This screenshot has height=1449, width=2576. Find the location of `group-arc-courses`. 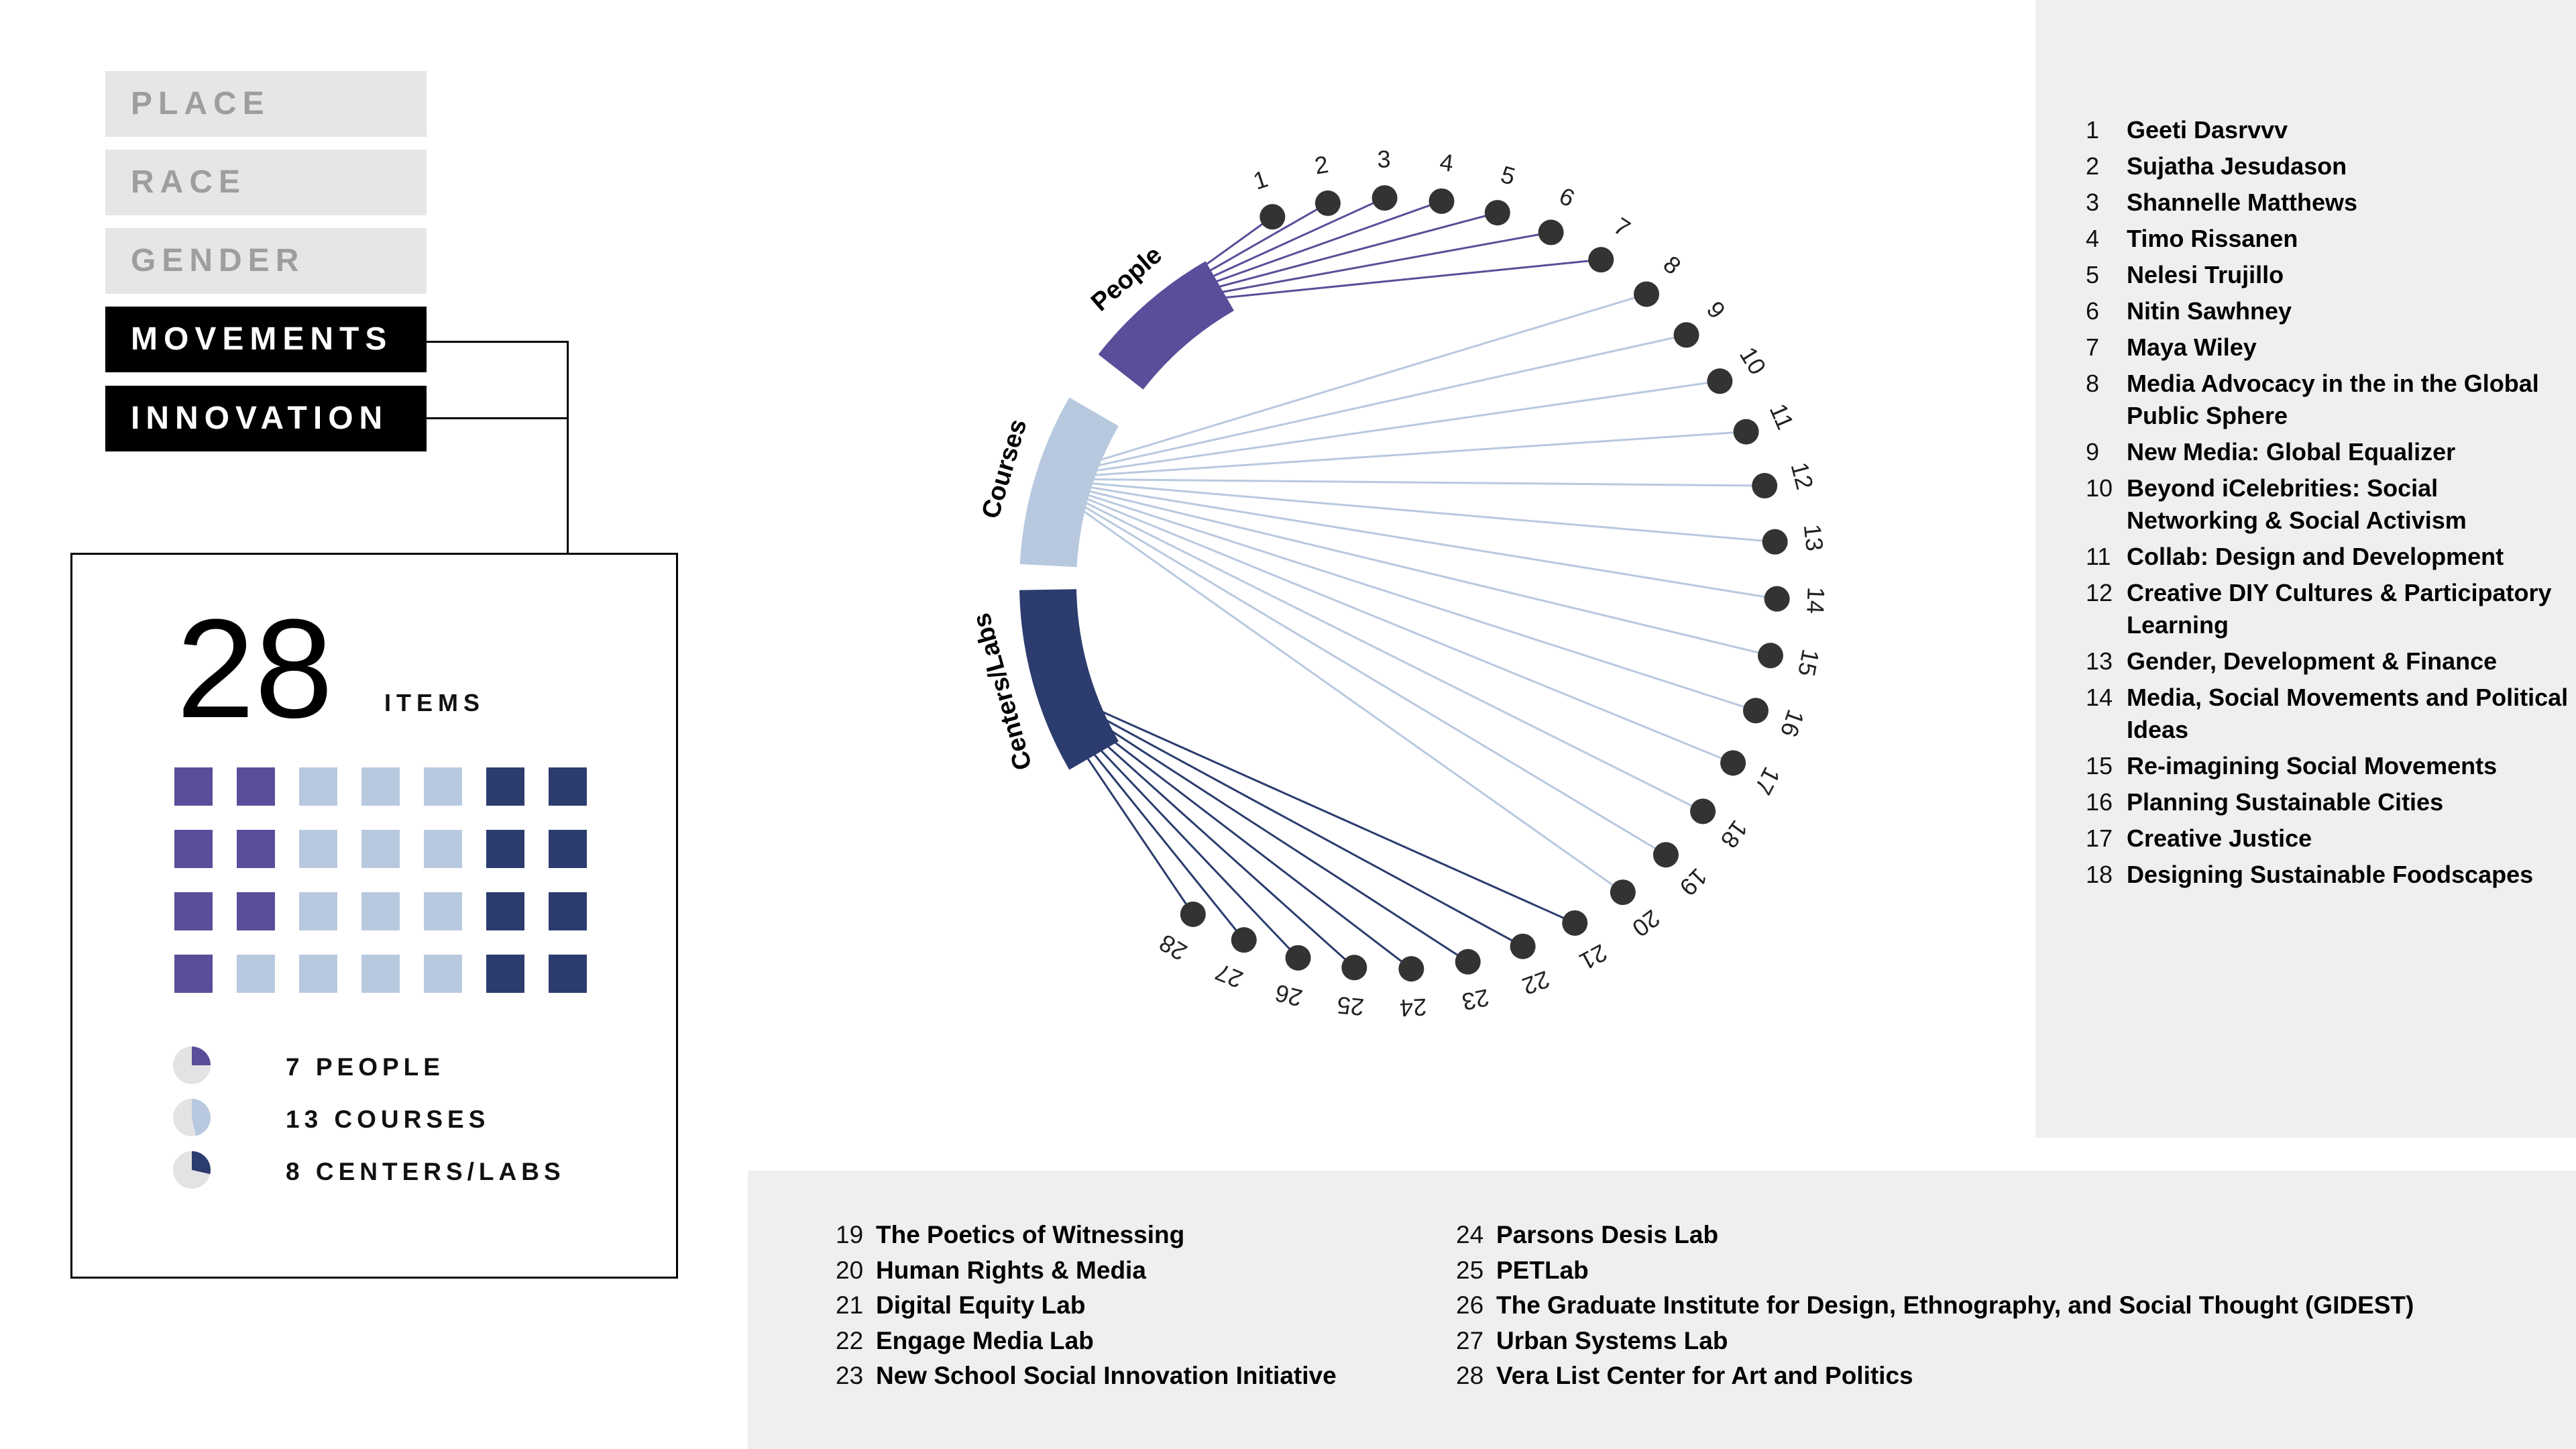

group-arc-courses is located at coordinates (1069, 482).